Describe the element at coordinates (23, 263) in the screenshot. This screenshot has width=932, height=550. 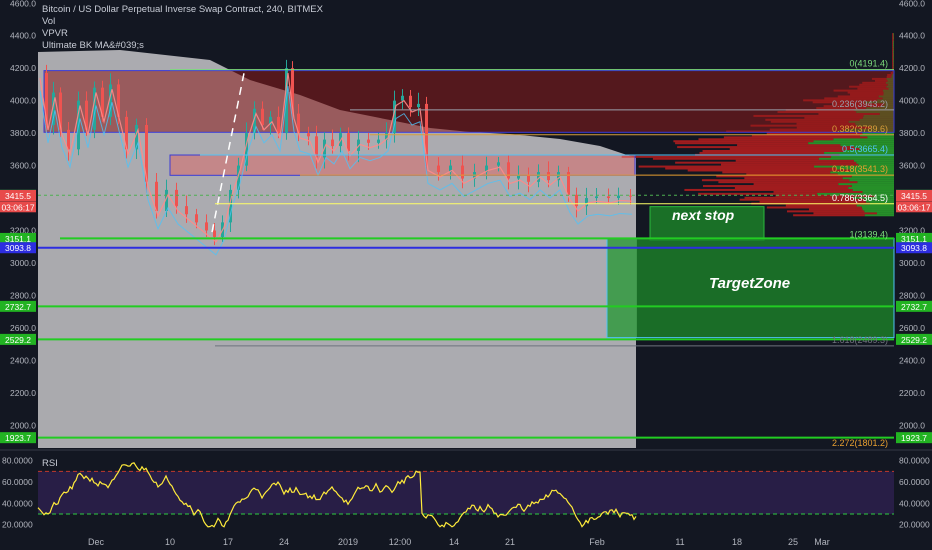
I see `price-tick-left: 3000.0` at that location.